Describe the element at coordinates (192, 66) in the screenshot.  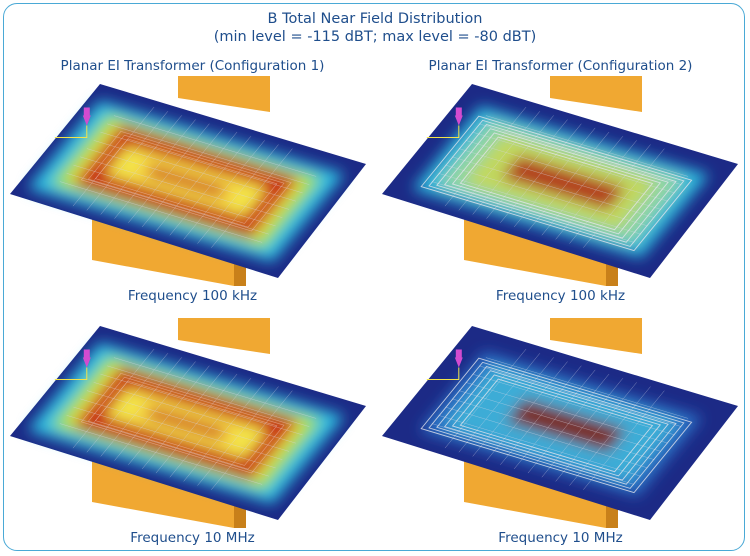
I see `column-header-config-1: Planar EI Transformer (Configuration 1)` at that location.